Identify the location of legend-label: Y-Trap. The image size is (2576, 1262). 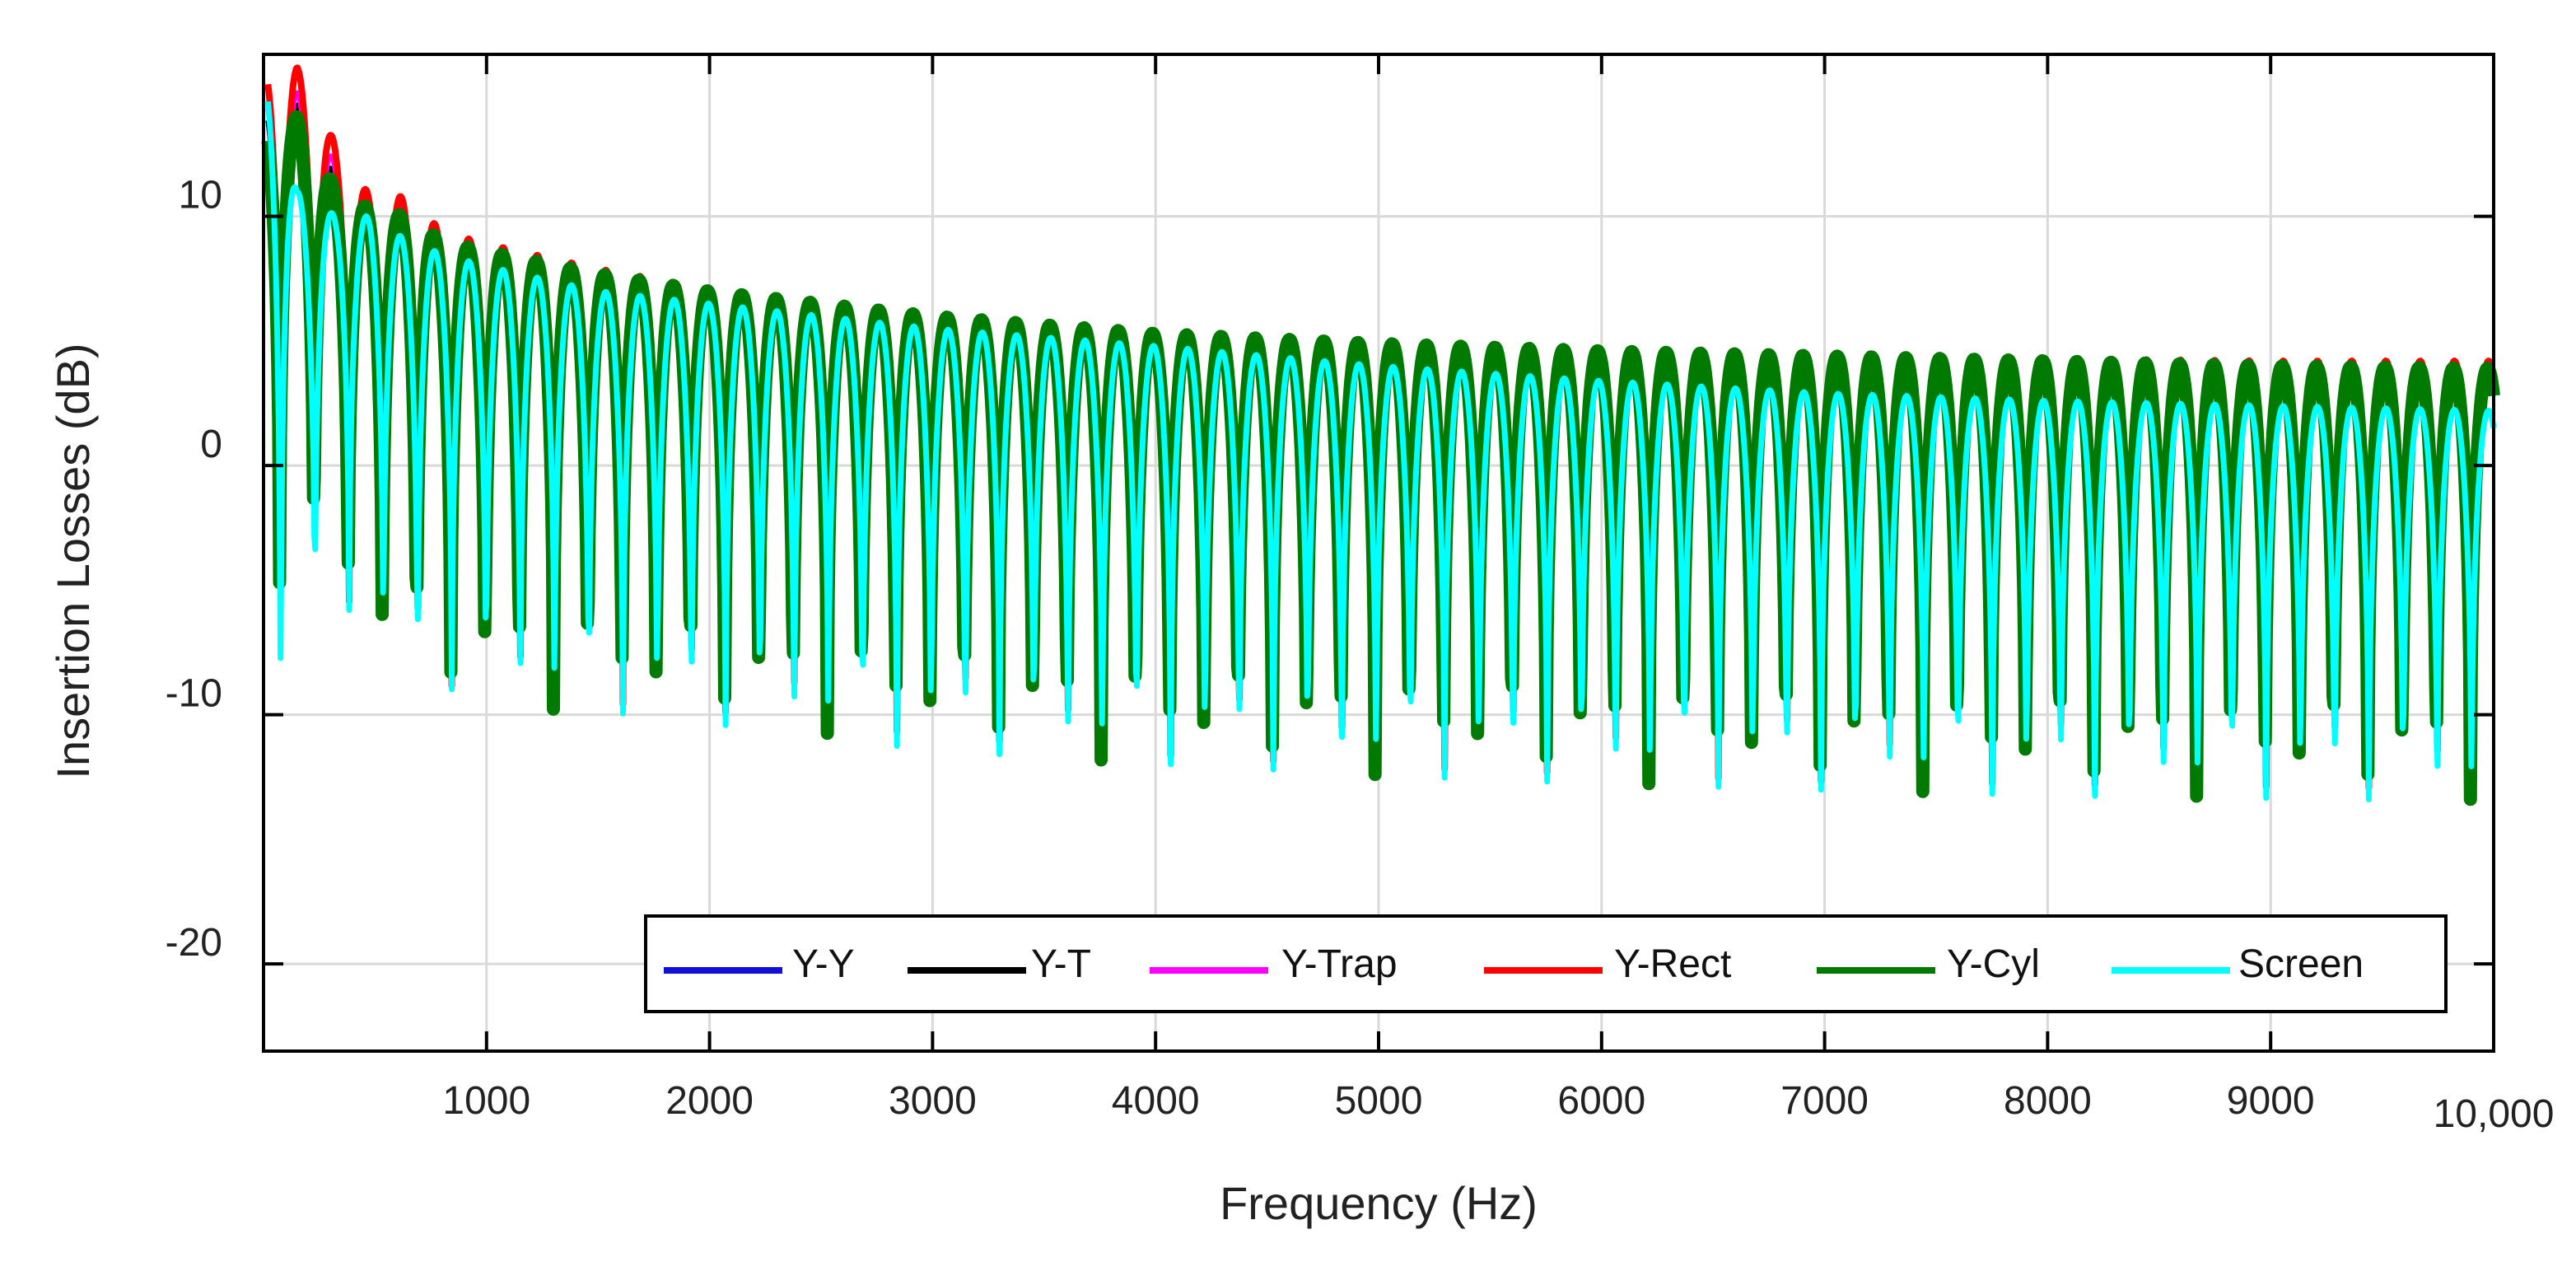
(1339, 964).